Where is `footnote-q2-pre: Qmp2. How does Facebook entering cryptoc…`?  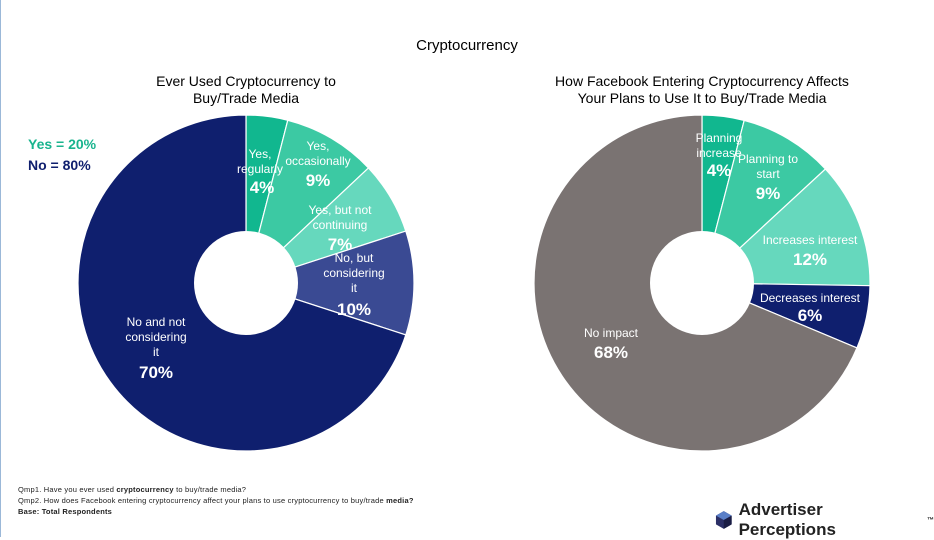
footnote-q2-pre: Qmp2. How does Facebook entering cryptoc… is located at coordinates (202, 500).